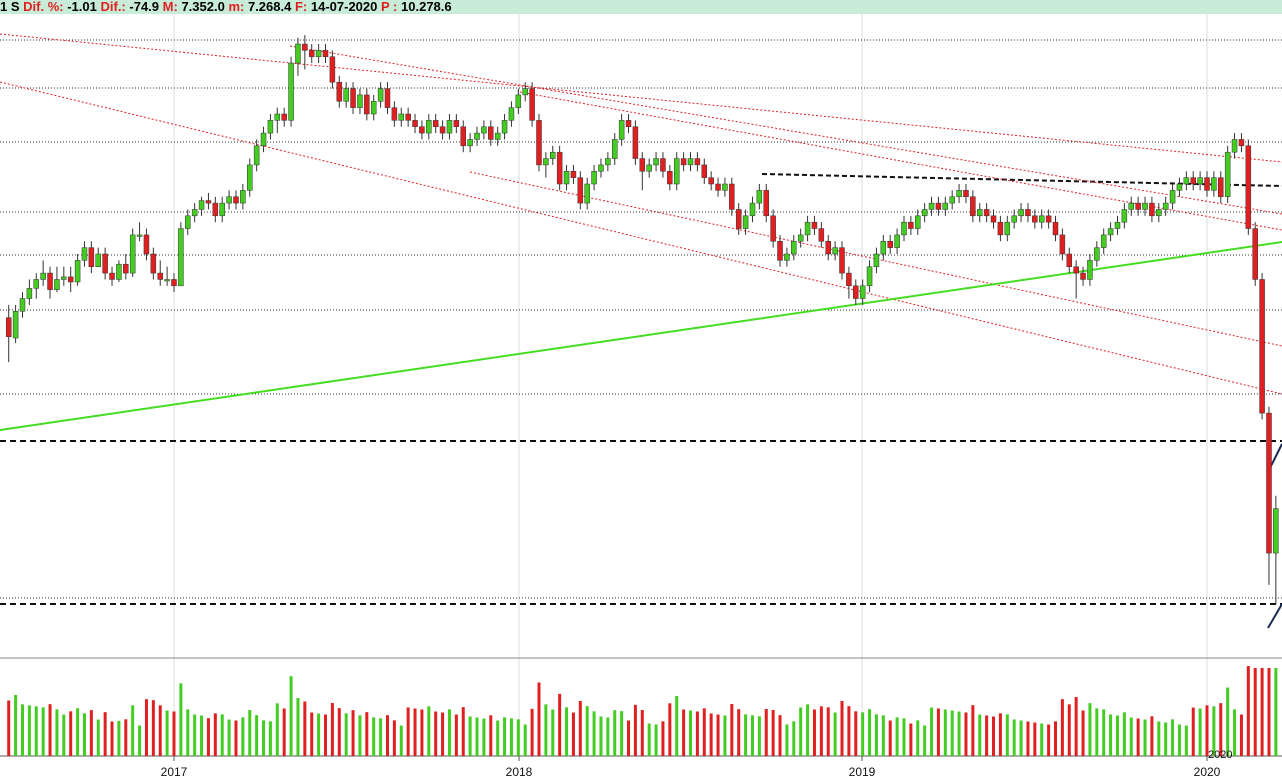  Describe the element at coordinates (389, 7) in the screenshot. I see `p-label: P :` at that location.